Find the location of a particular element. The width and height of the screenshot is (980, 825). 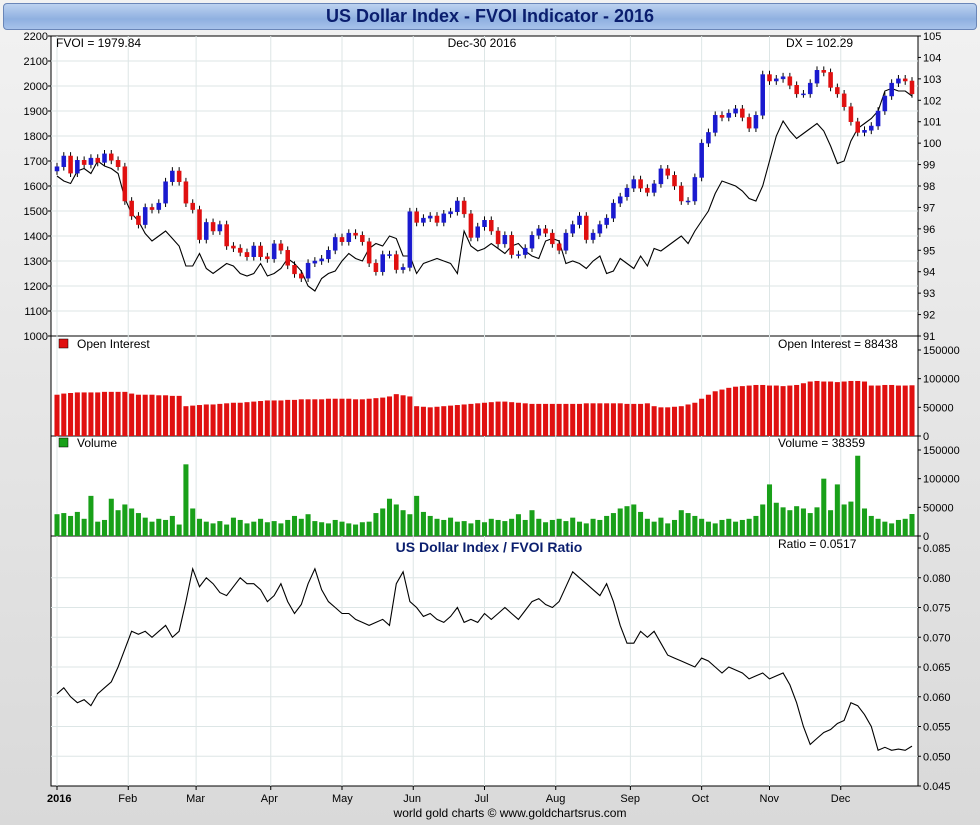

ratio-axis-tick-label: 0.080 is located at coordinates (937, 579).